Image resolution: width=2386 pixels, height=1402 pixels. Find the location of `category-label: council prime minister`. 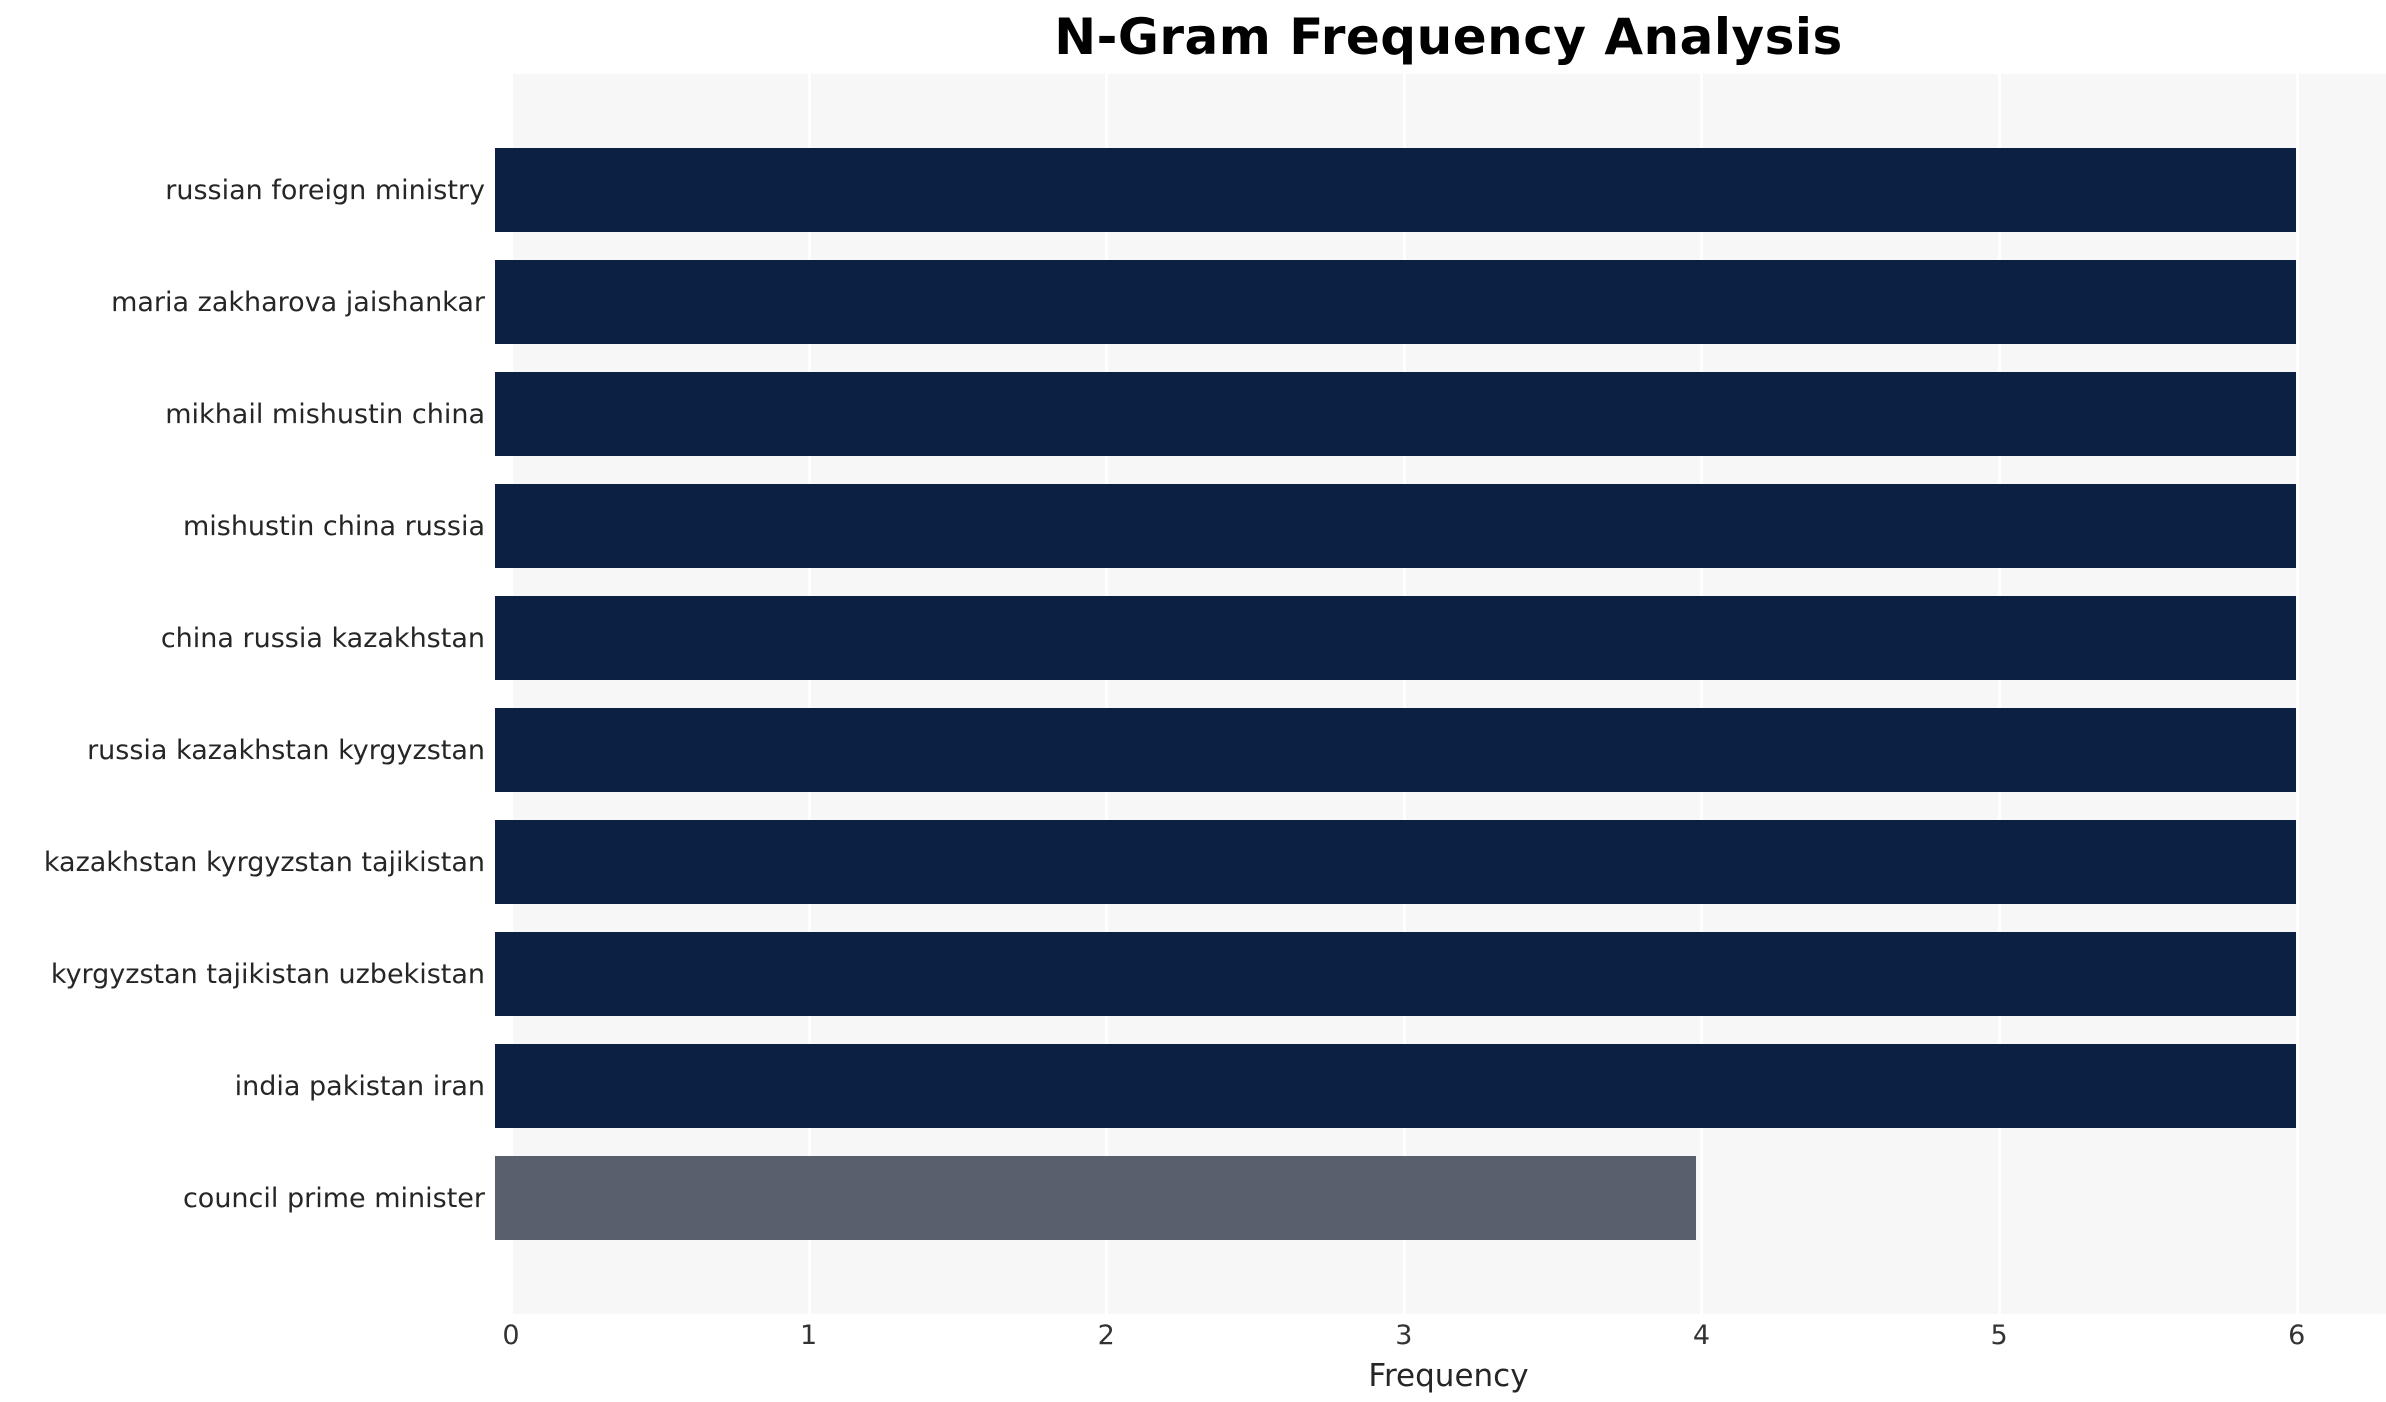

category-label: council prime minister is located at coordinates (333, 1198).